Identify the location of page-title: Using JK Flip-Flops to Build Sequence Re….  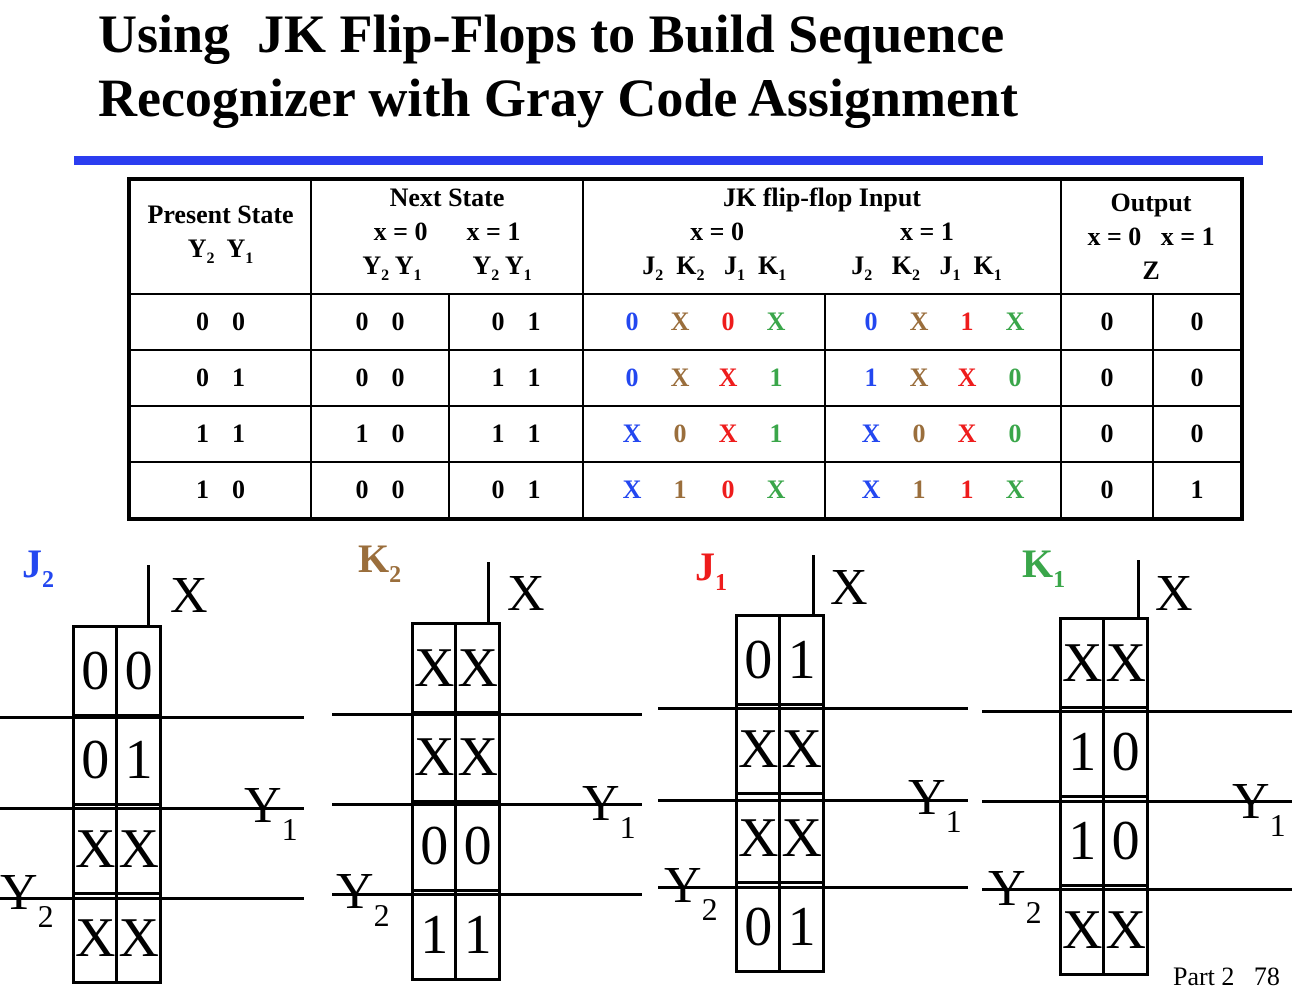
(673, 66).